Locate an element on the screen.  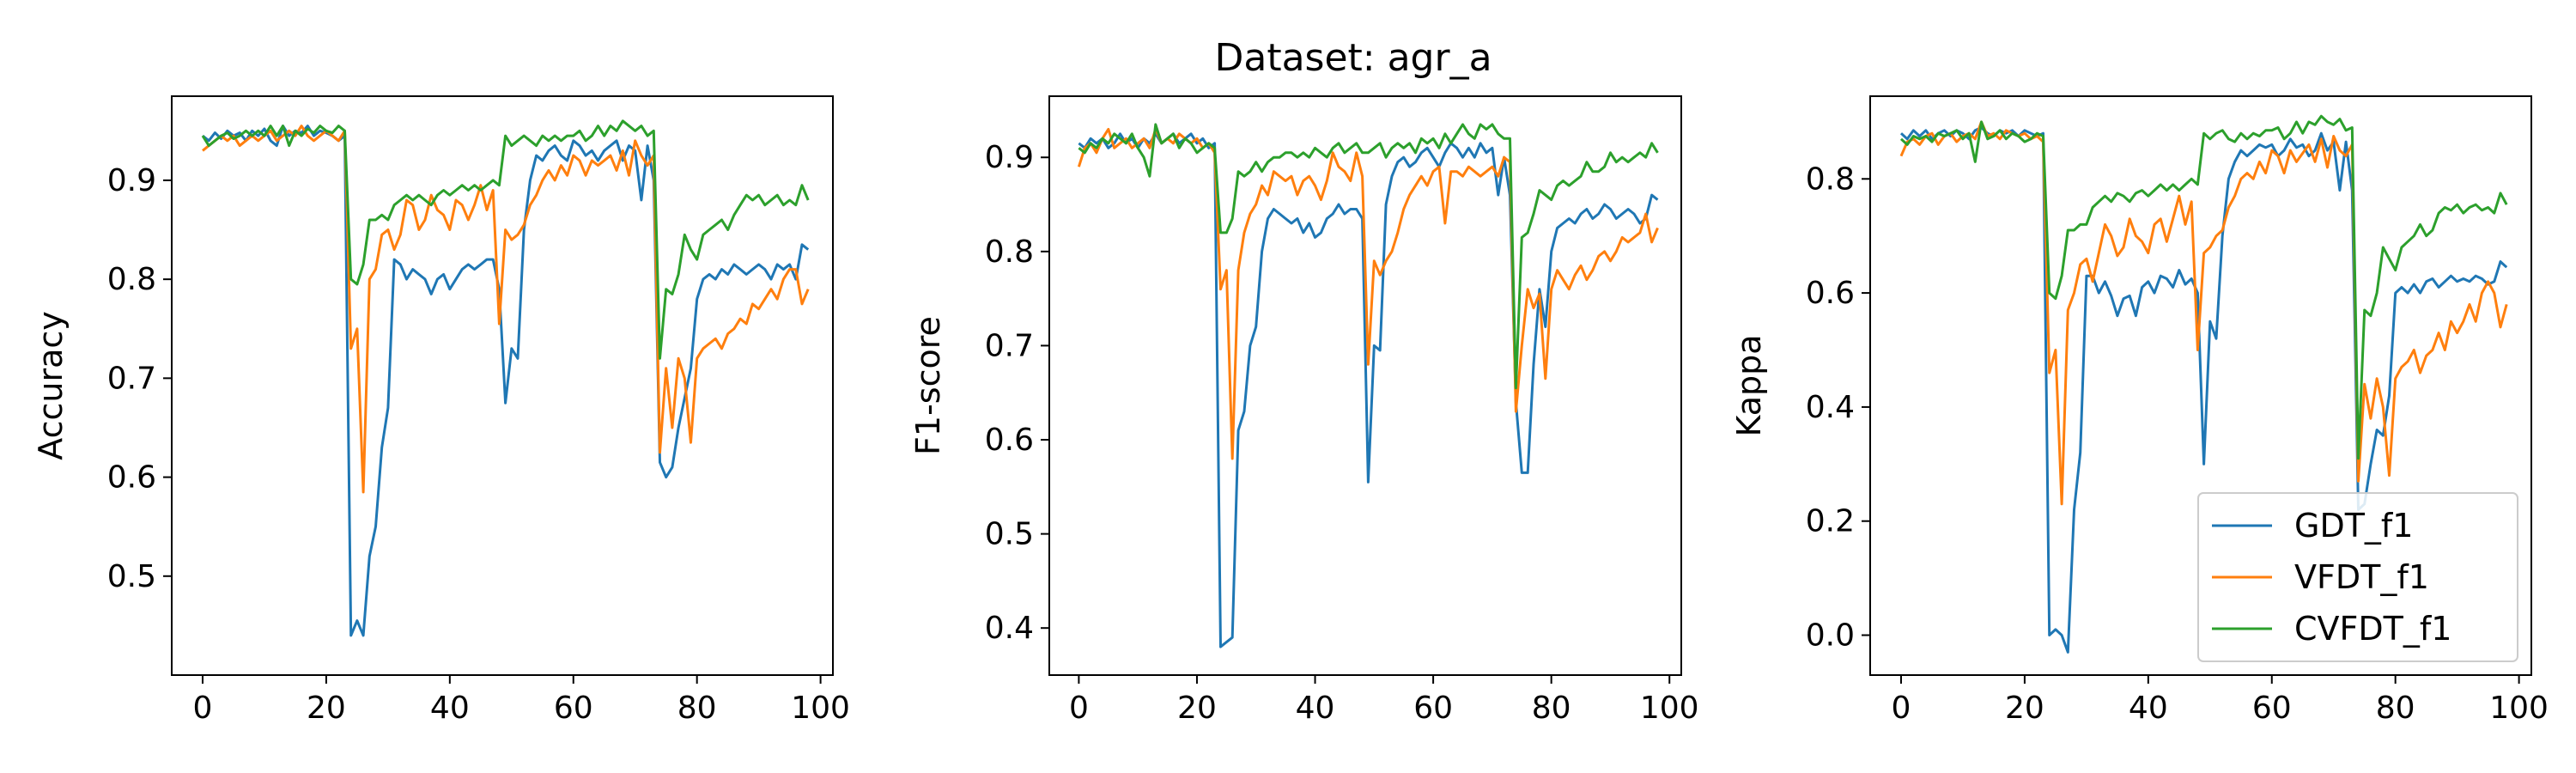
legend-label-GDT_f1: GDT_f1 is located at coordinates (2353, 526).